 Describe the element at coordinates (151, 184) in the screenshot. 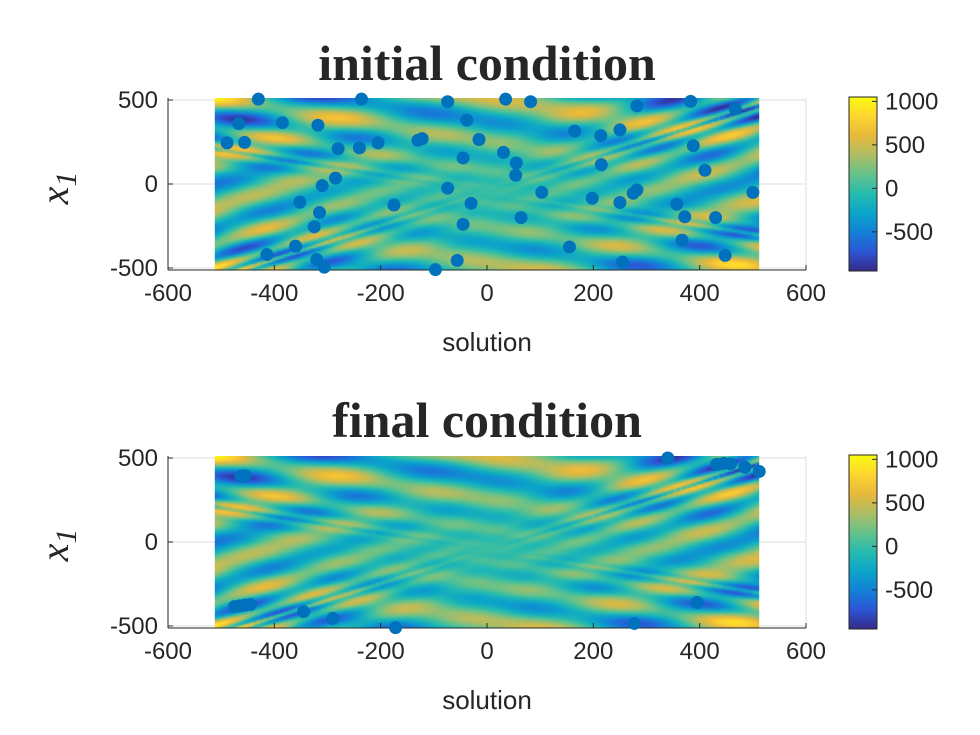

I see `y-tick-label: 0` at that location.